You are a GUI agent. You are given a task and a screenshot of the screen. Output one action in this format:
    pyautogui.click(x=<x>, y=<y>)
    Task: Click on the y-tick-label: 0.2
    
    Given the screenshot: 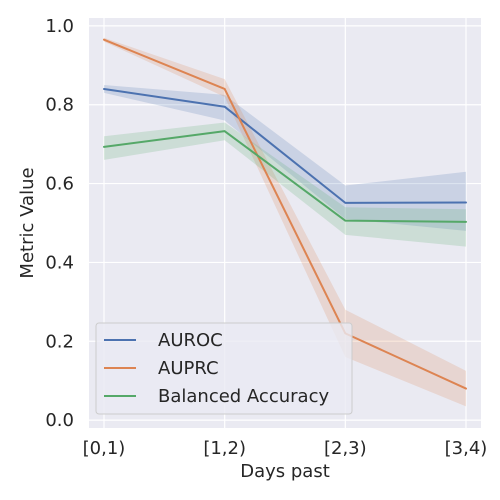 What is the action you would take?
    pyautogui.click(x=59, y=341)
    